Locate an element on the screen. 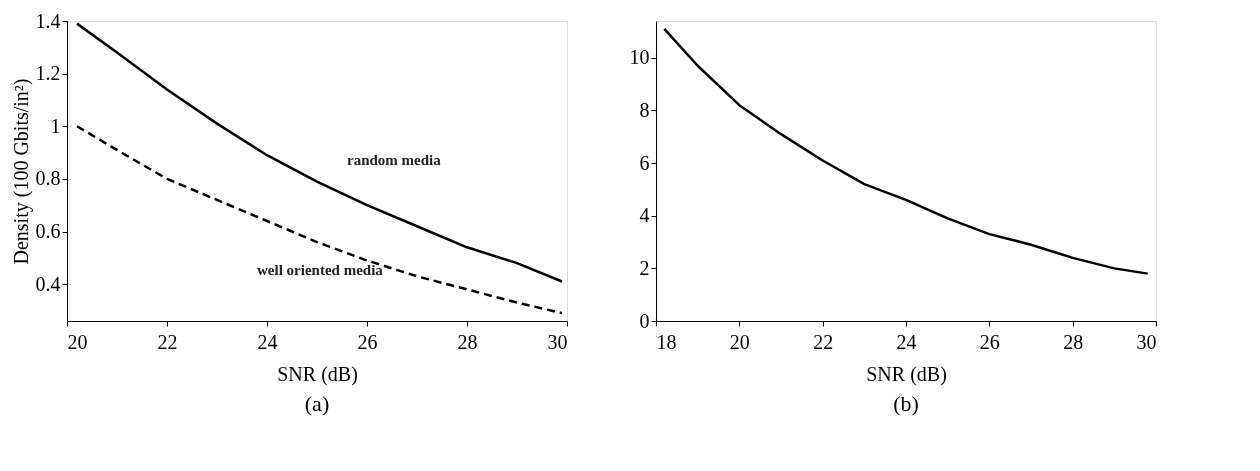 The width and height of the screenshot is (1260, 471). y-axis-title: Density (100 Gbits/in²) is located at coordinates (21, 171).